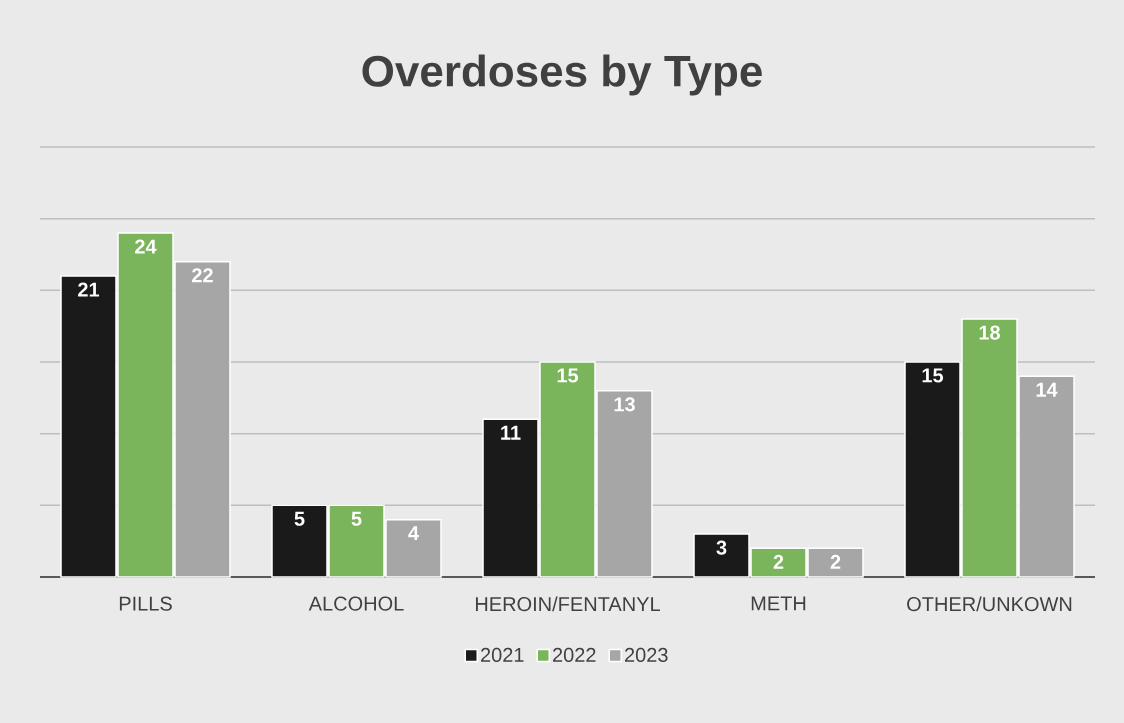 Image resolution: width=1124 pixels, height=723 pixels. Describe the element at coordinates (202, 275) in the screenshot. I see `data-label: 22` at that location.